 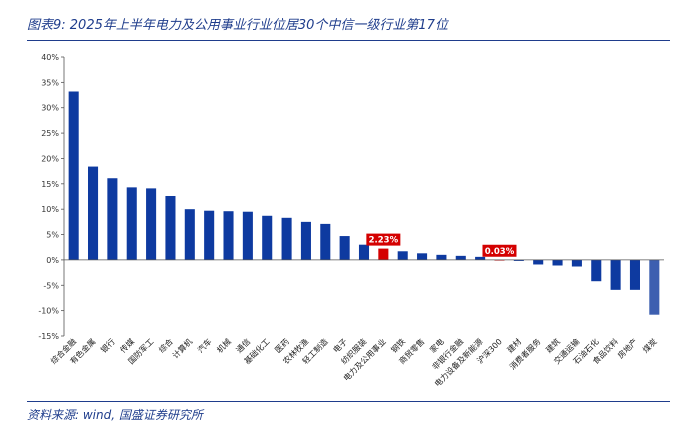 What do you see at coordinates (649, 345) in the screenshot?
I see `category-label: 煤炭` at bounding box center [649, 345].